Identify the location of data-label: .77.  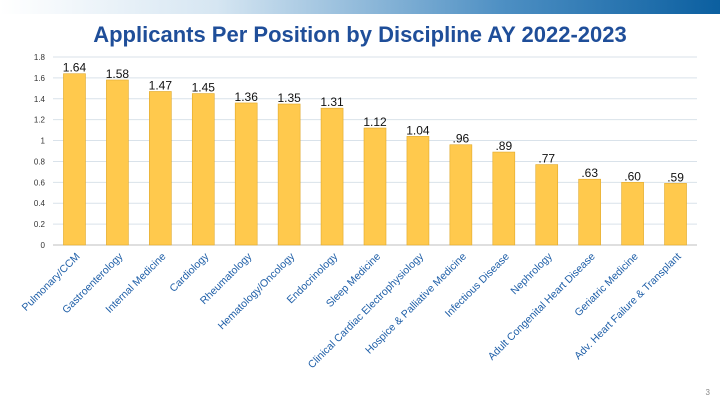
(546, 159).